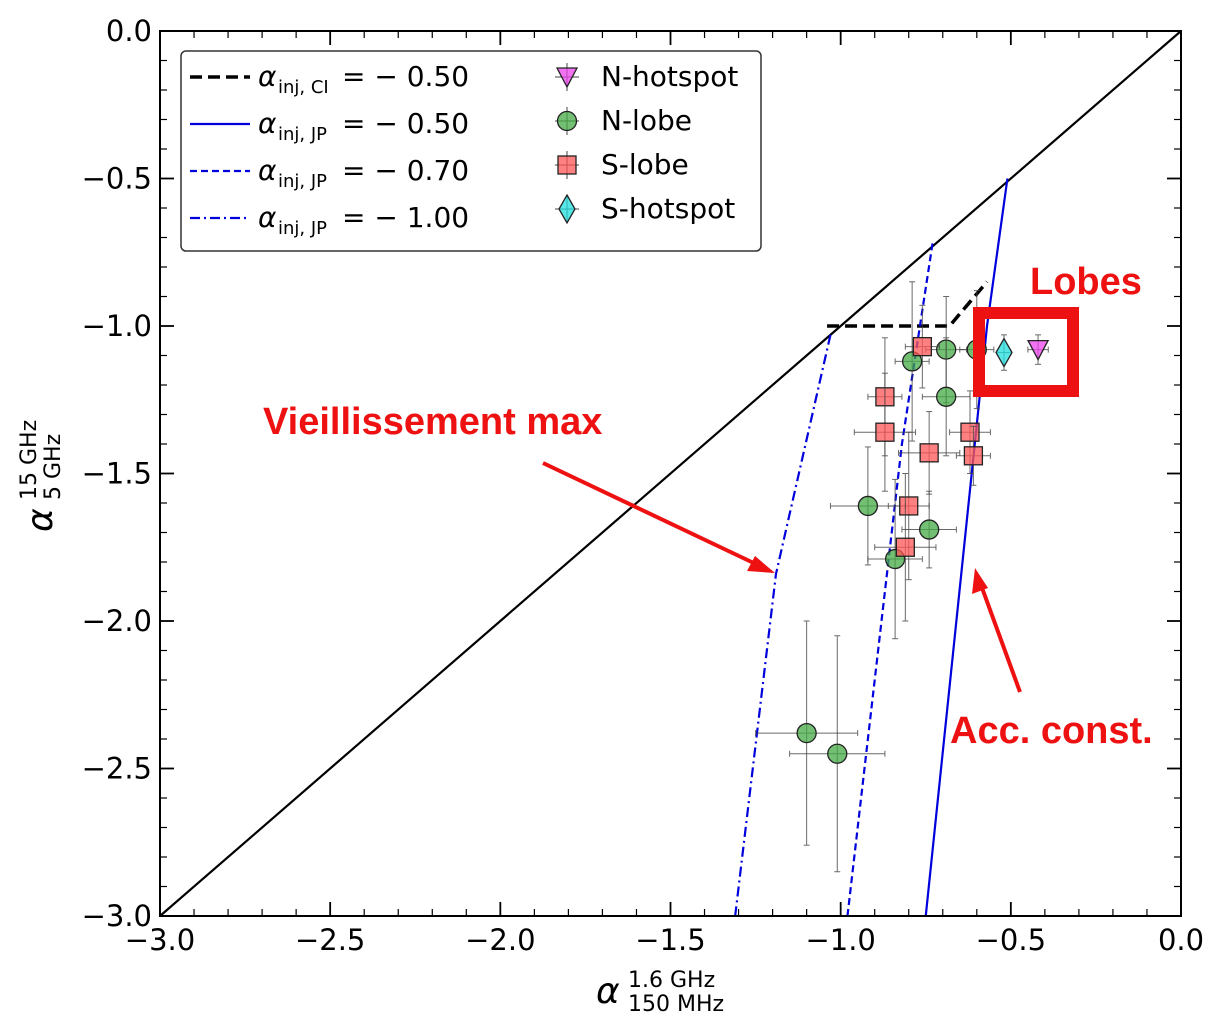  What do you see at coordinates (670, 940) in the screenshot?
I see `x-tick-label: −1.5` at bounding box center [670, 940].